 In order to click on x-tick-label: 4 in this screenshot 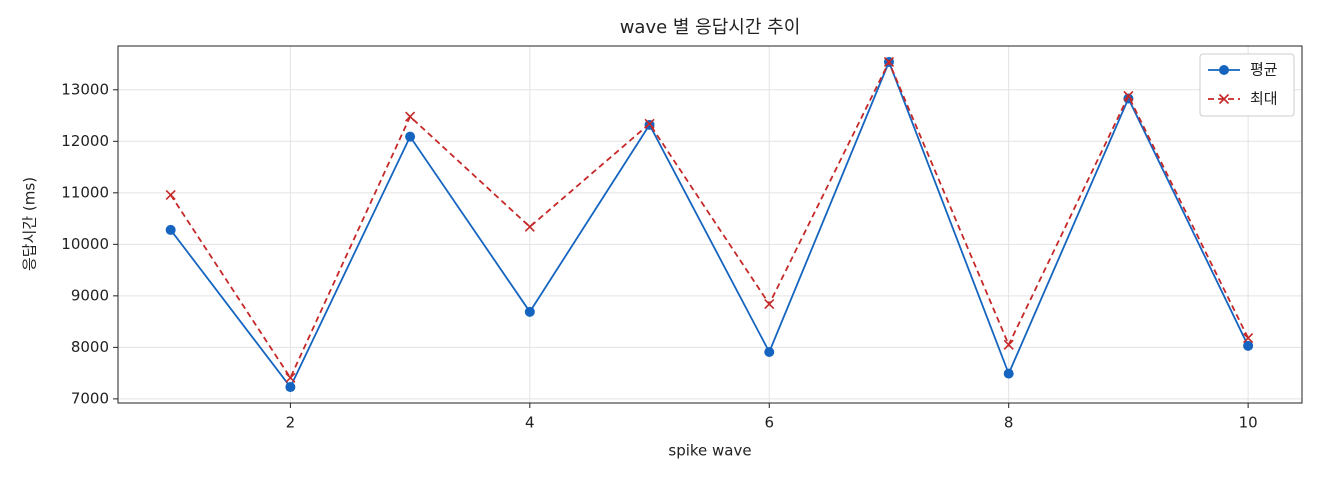, I will do `click(530, 423)`.